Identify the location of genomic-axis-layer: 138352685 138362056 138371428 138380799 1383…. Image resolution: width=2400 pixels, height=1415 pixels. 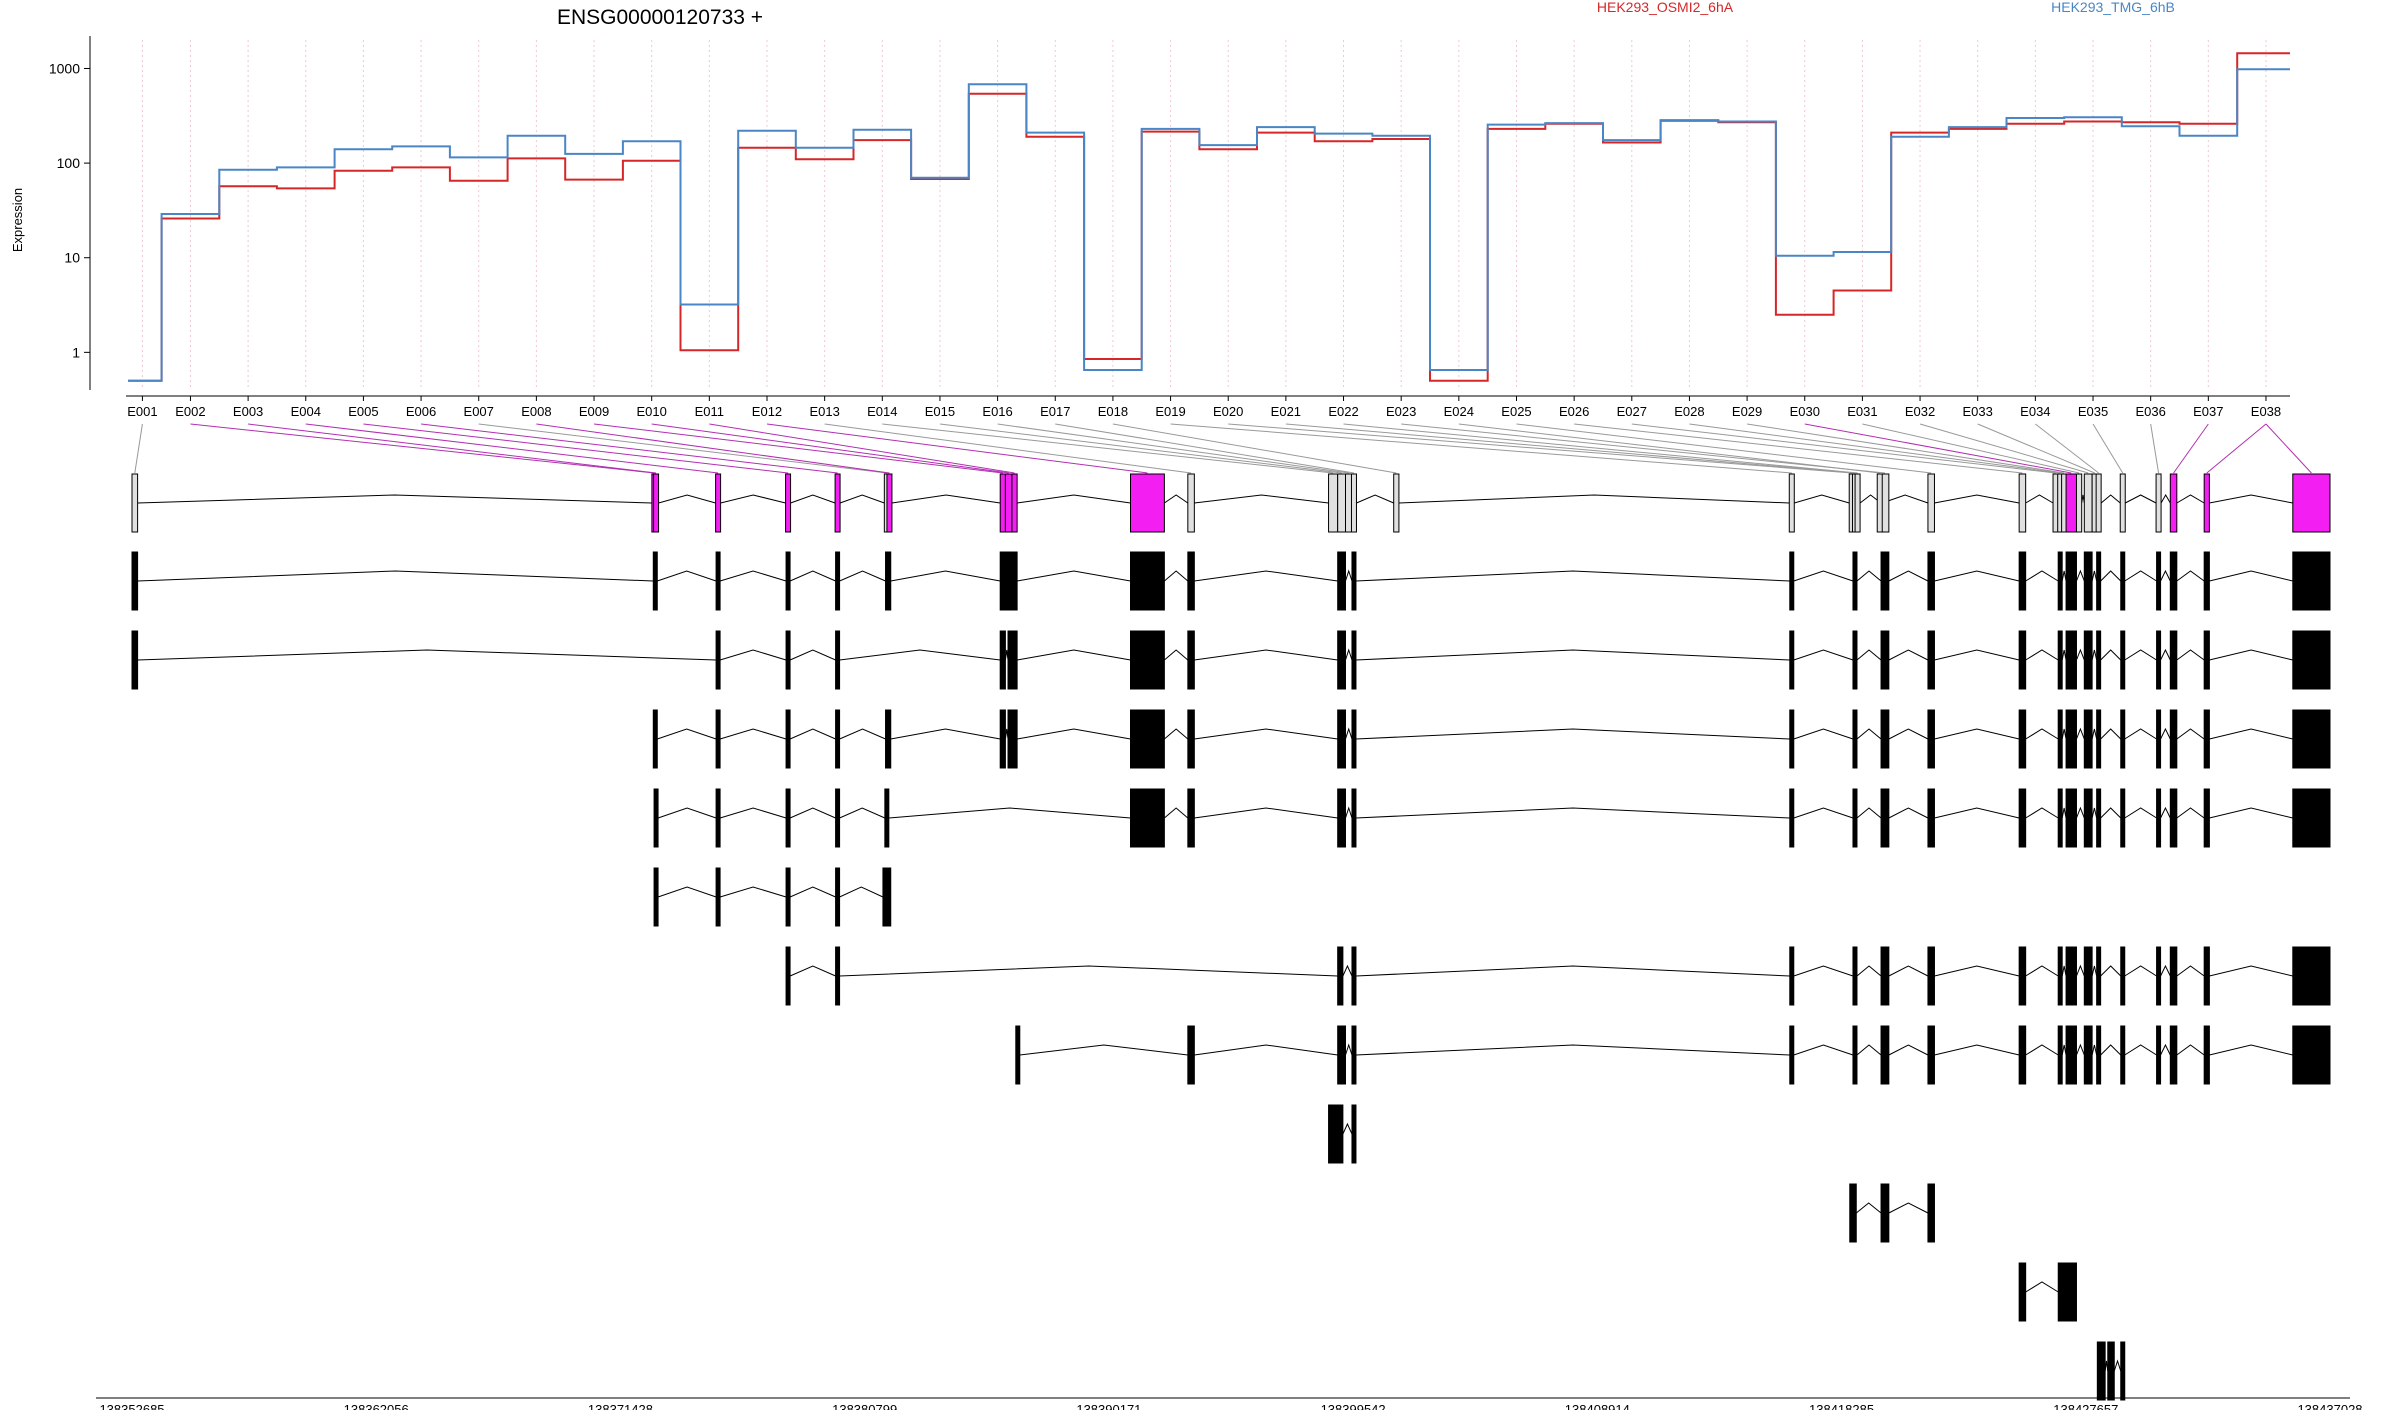
(1229, 1406).